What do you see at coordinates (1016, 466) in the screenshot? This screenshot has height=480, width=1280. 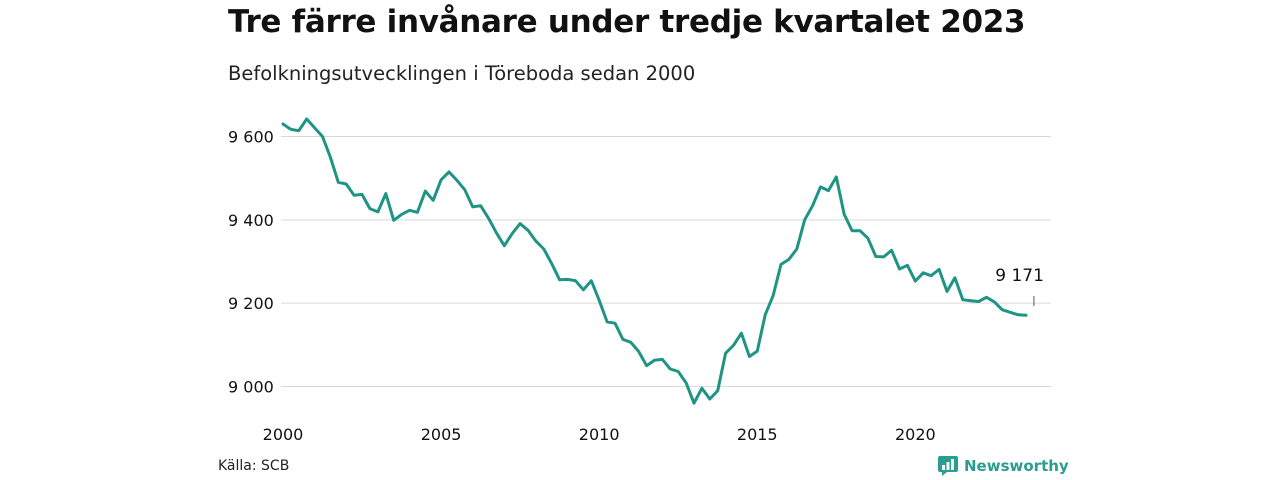 I see `brand-name: Newsworthy` at bounding box center [1016, 466].